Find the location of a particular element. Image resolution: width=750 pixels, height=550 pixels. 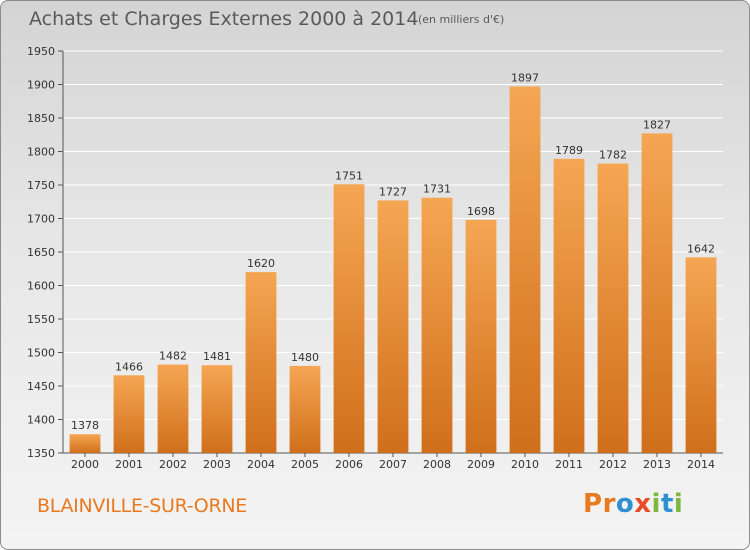

bar-value-label: 1789 is located at coordinates (569, 150).